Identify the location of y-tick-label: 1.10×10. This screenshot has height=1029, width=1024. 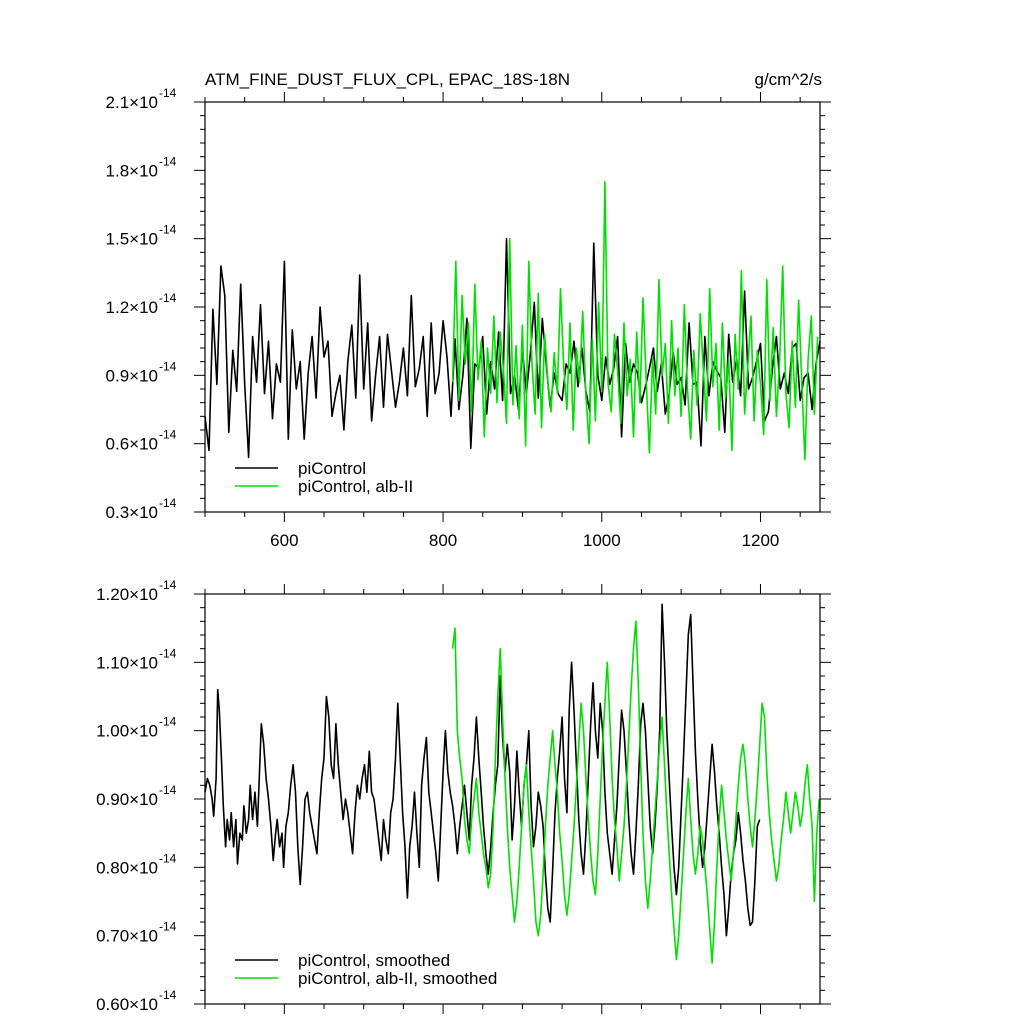
(127, 662).